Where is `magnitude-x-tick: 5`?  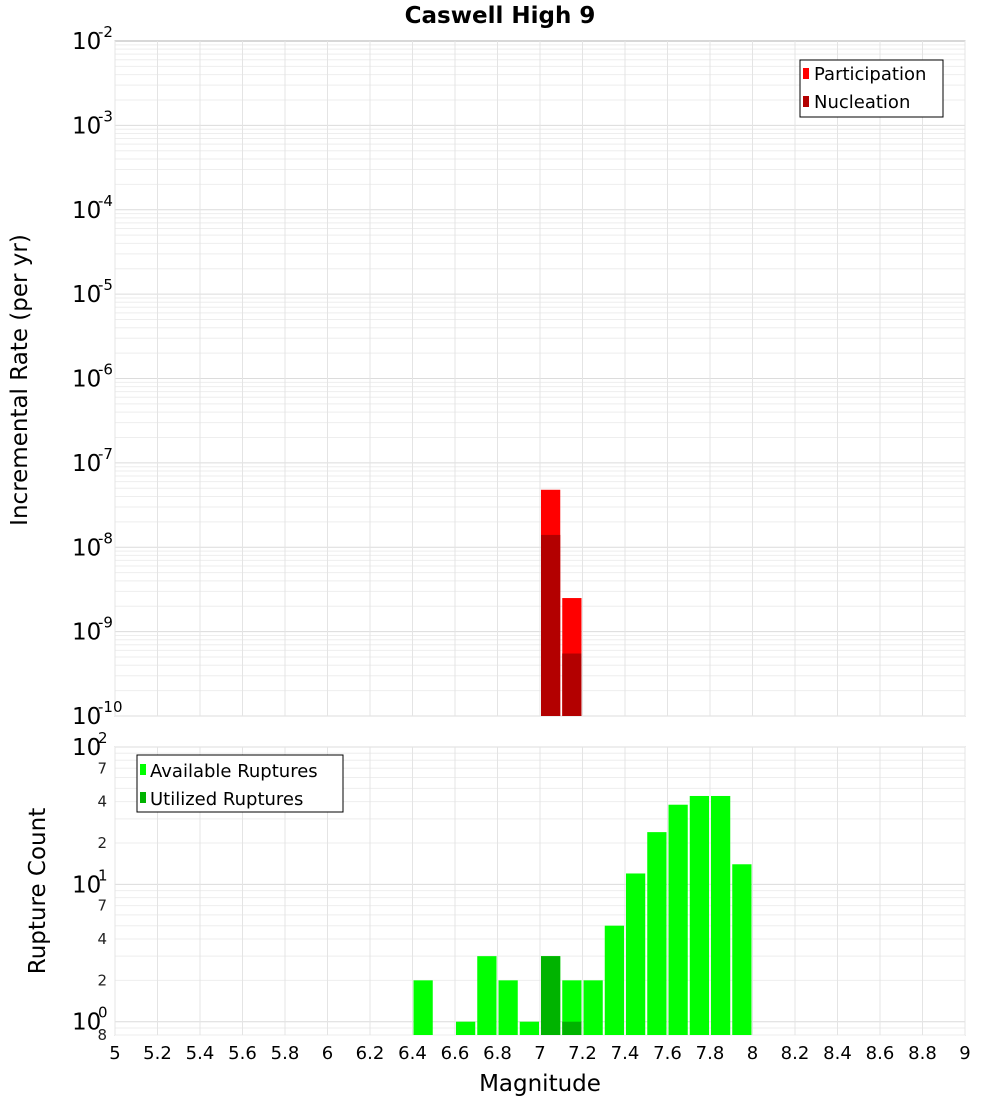
magnitude-x-tick: 5 is located at coordinates (114, 1053).